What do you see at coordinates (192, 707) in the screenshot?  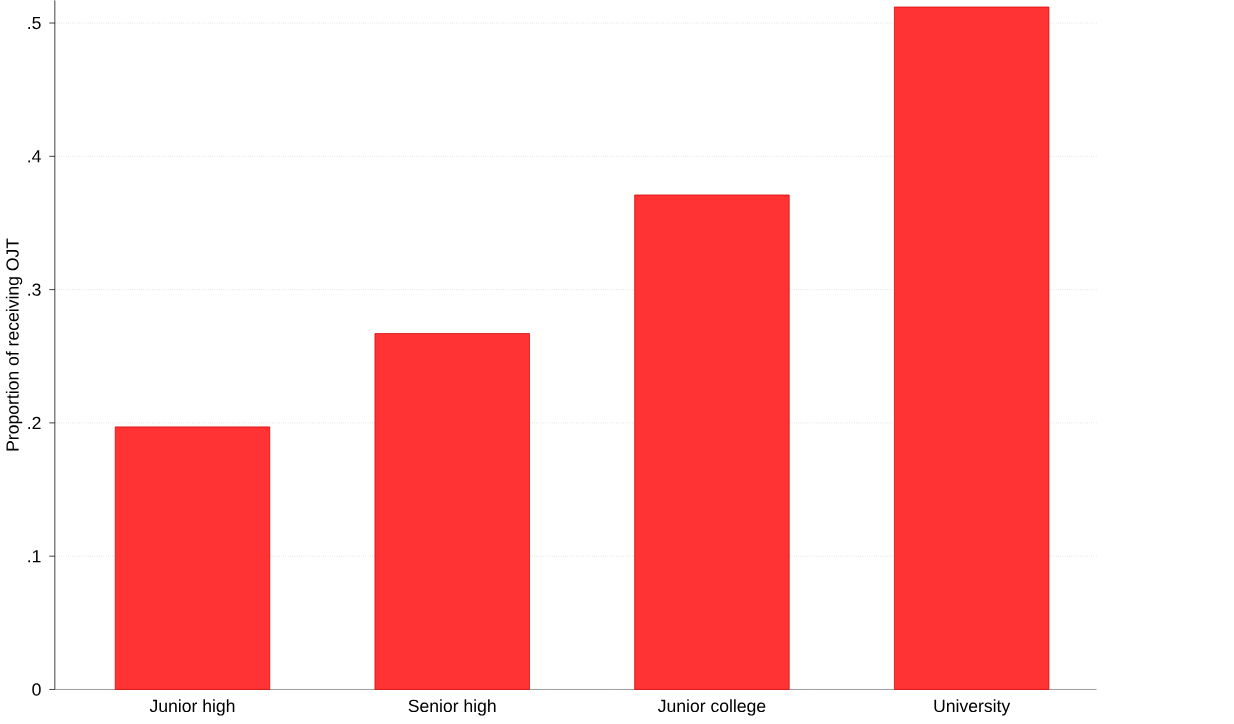 I see `x-tick-label: Junior high` at bounding box center [192, 707].